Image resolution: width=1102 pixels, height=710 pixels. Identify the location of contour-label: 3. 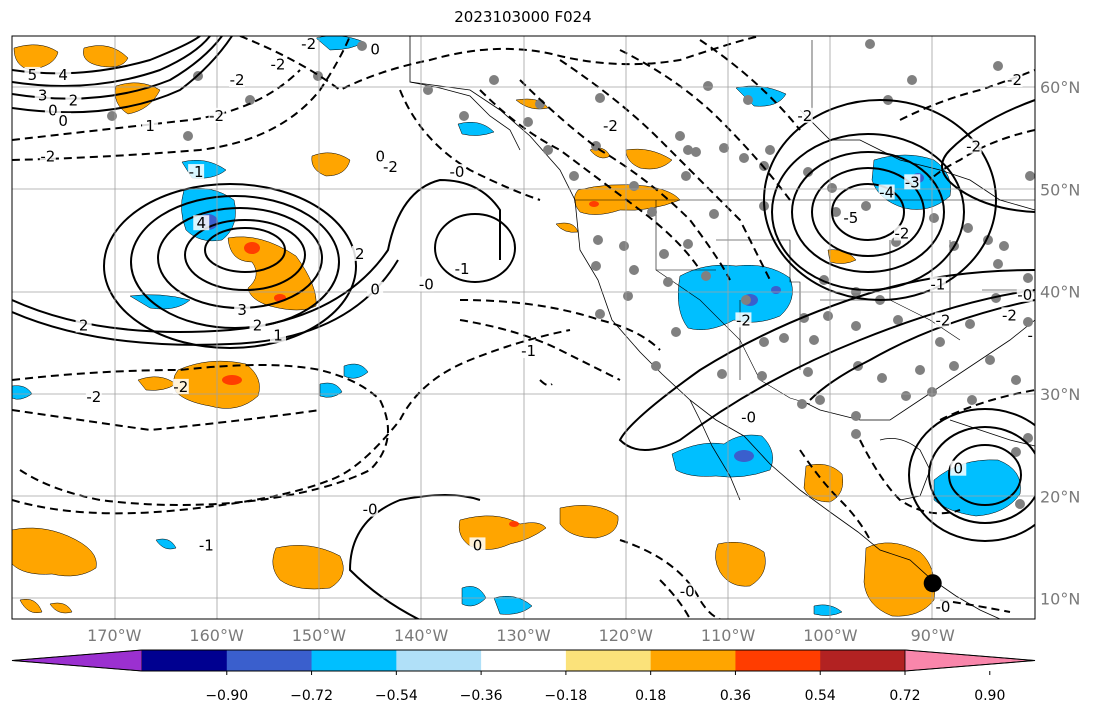
(43, 95).